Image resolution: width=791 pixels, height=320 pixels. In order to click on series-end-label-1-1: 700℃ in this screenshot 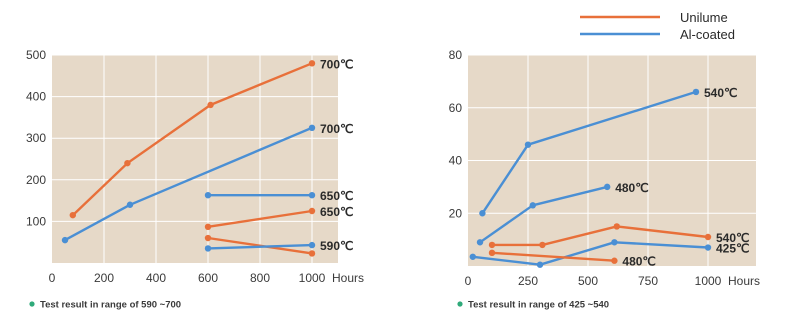, I will do `click(337, 129)`.